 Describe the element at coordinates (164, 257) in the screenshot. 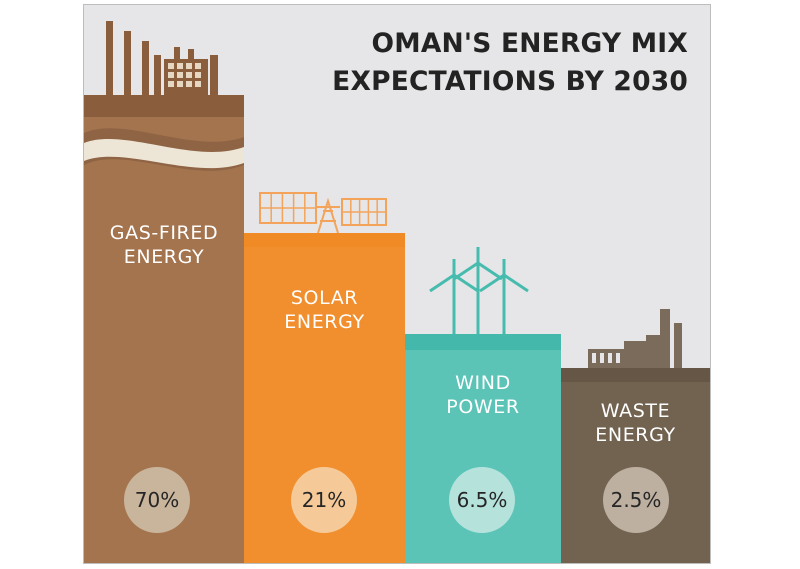

I see `bar-label-gas-line-2: ENERGY` at that location.